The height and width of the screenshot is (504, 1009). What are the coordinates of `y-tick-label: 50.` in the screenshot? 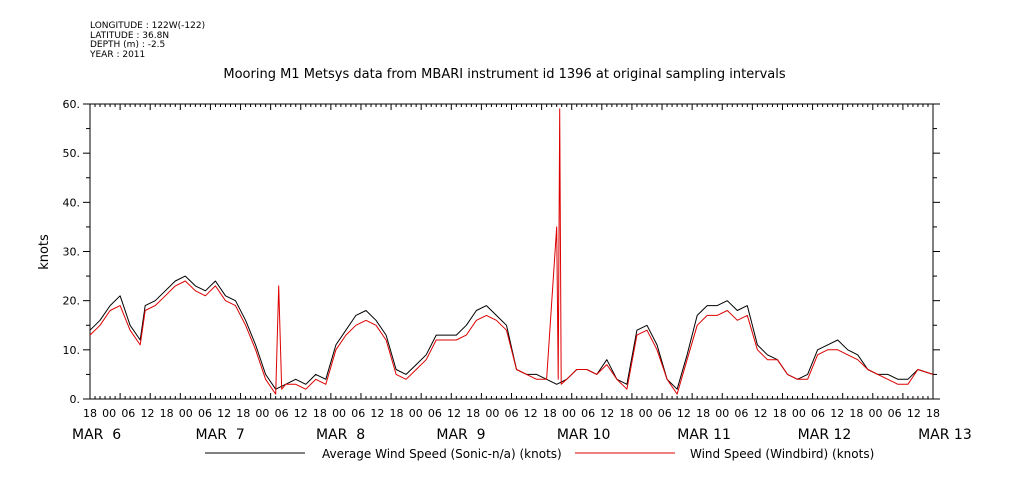 It's located at (72, 153).